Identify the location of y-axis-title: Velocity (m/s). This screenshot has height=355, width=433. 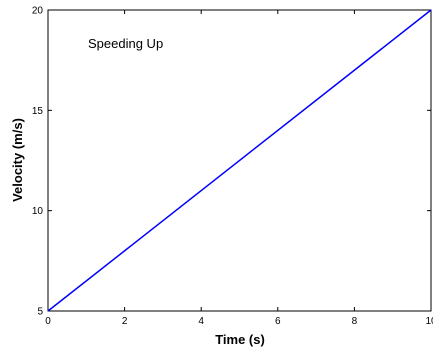
(17, 160).